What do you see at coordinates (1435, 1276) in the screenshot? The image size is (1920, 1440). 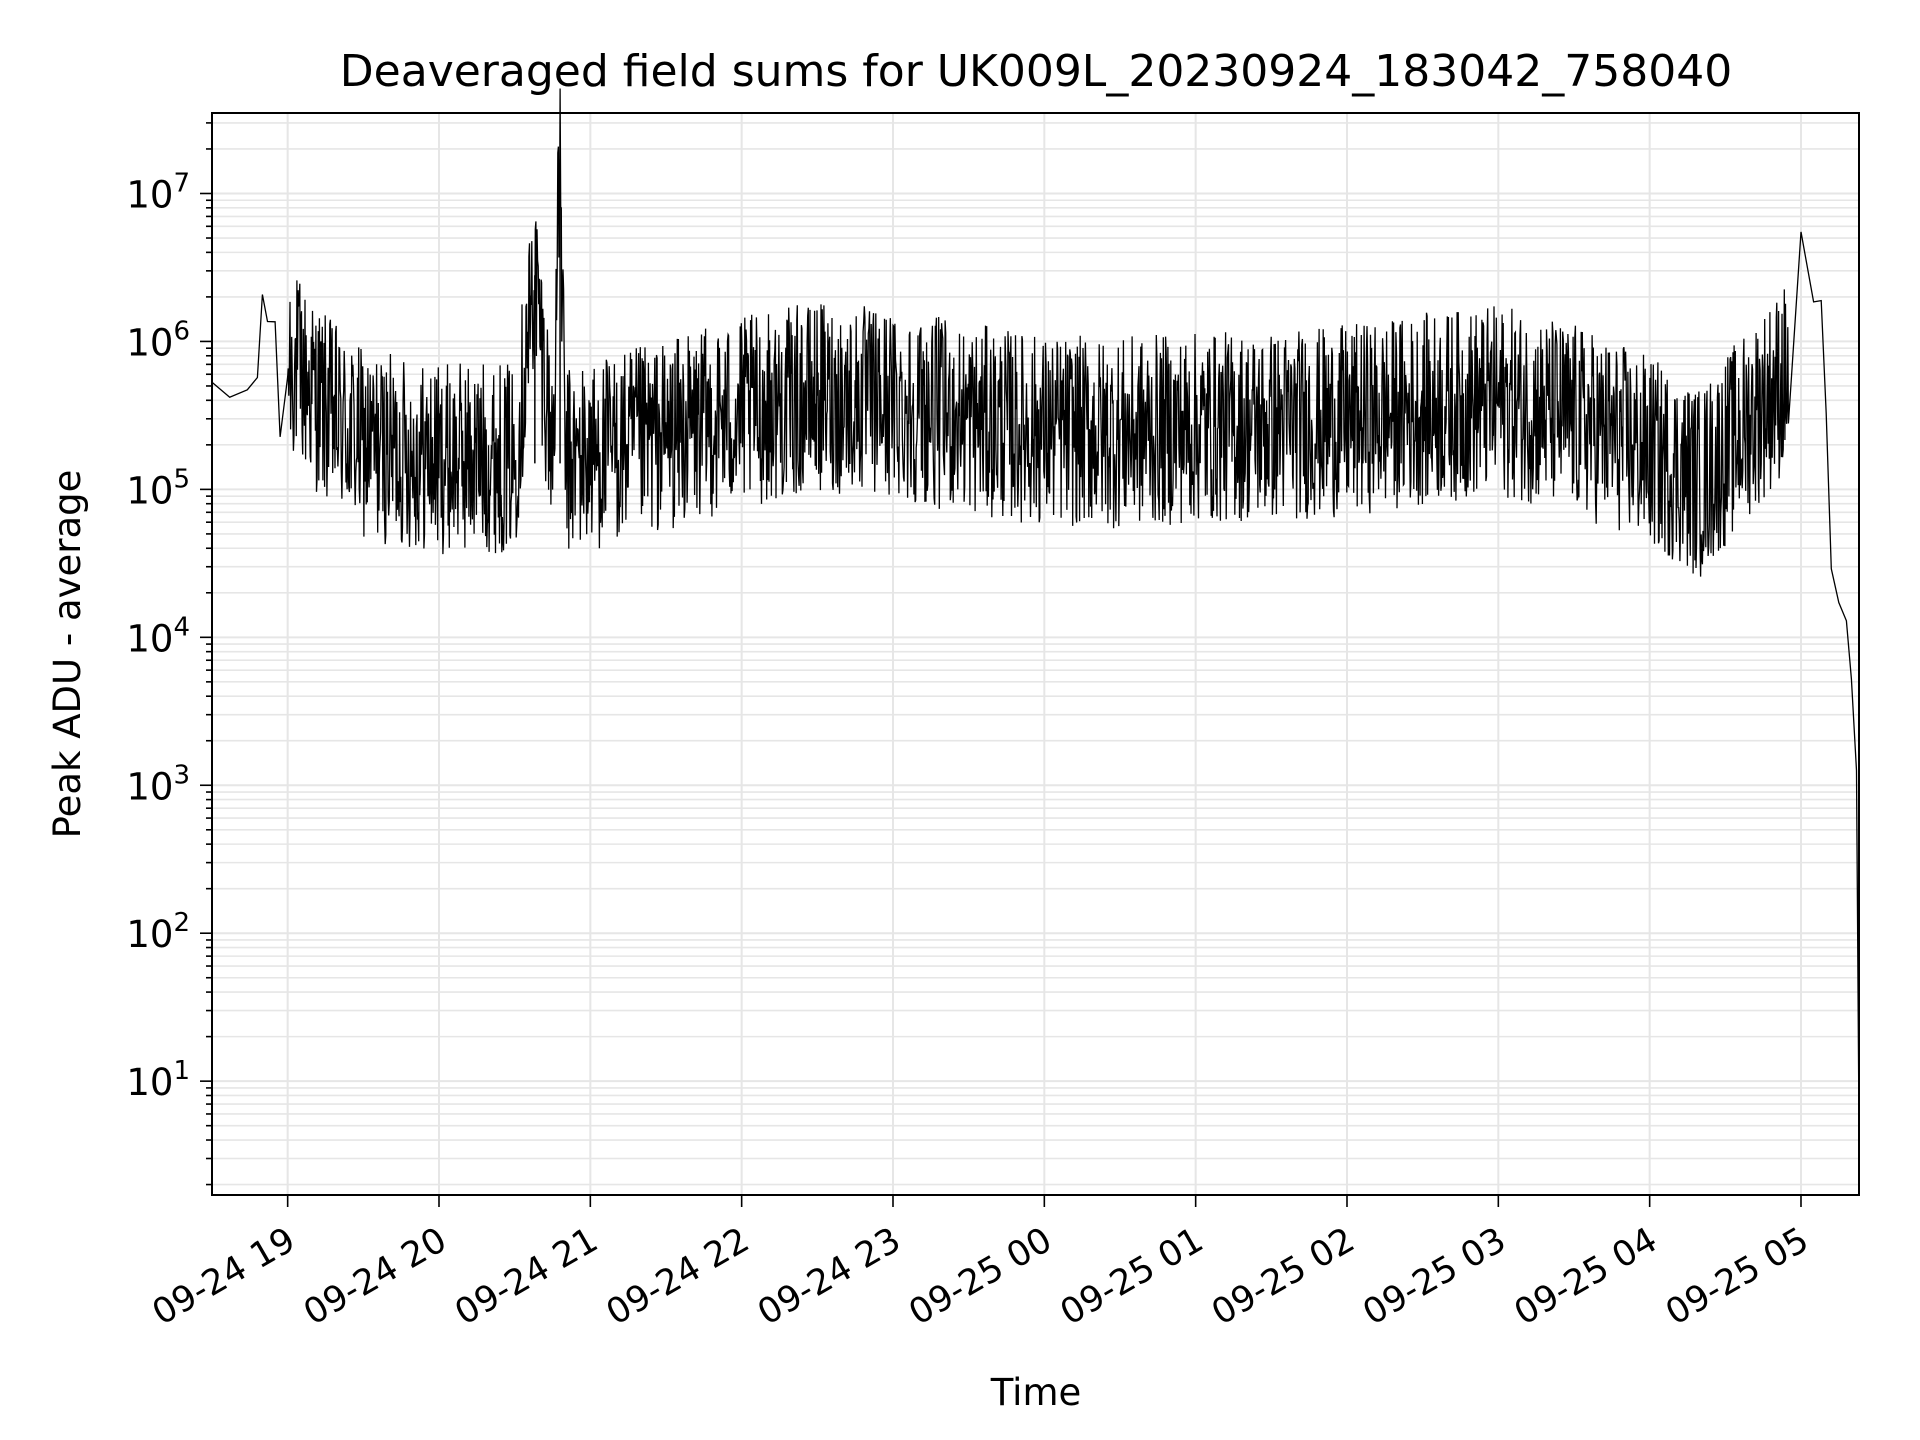 I see `x-tick-label: 09-25 03` at bounding box center [1435, 1276].